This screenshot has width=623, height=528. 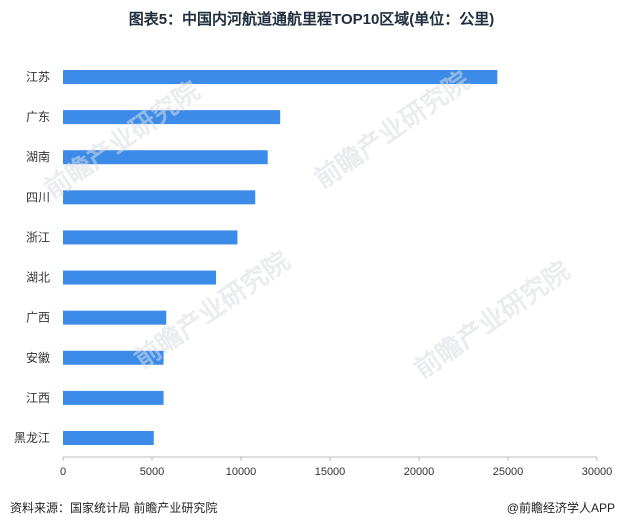 I want to click on x-tick-label: 20000, so click(x=419, y=472).